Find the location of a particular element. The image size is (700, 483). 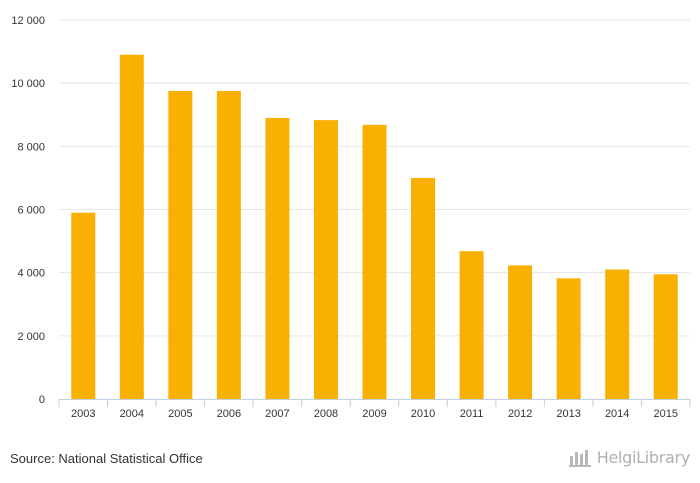

y-tick-label: 2 000 is located at coordinates (31, 337).